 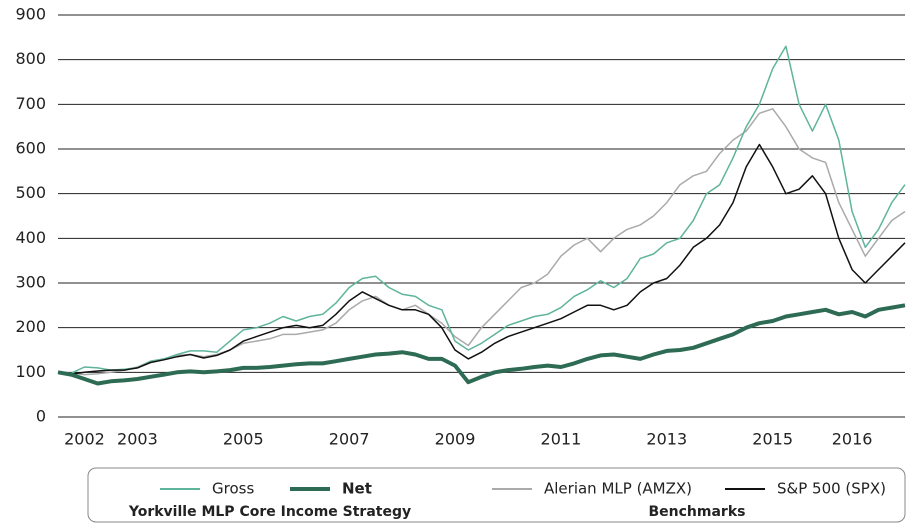 I want to click on legend-label: Net, so click(x=357, y=489).